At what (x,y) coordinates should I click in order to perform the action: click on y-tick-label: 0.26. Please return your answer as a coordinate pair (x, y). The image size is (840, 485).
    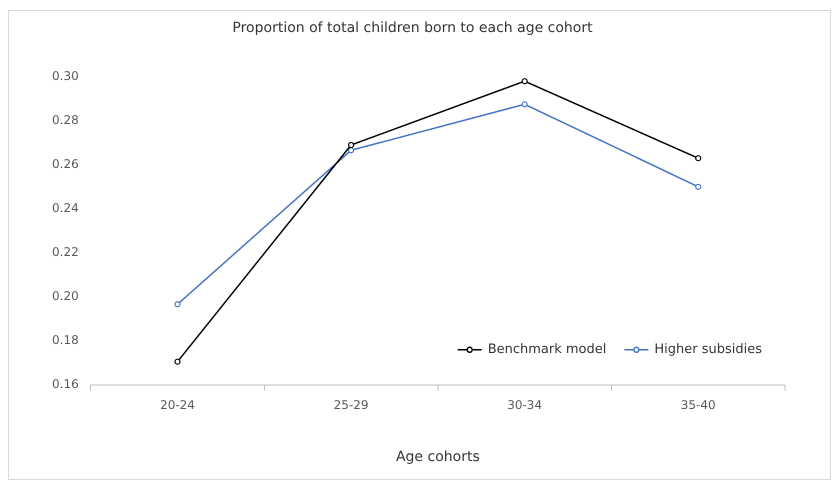
    Looking at the image, I should click on (65, 163).